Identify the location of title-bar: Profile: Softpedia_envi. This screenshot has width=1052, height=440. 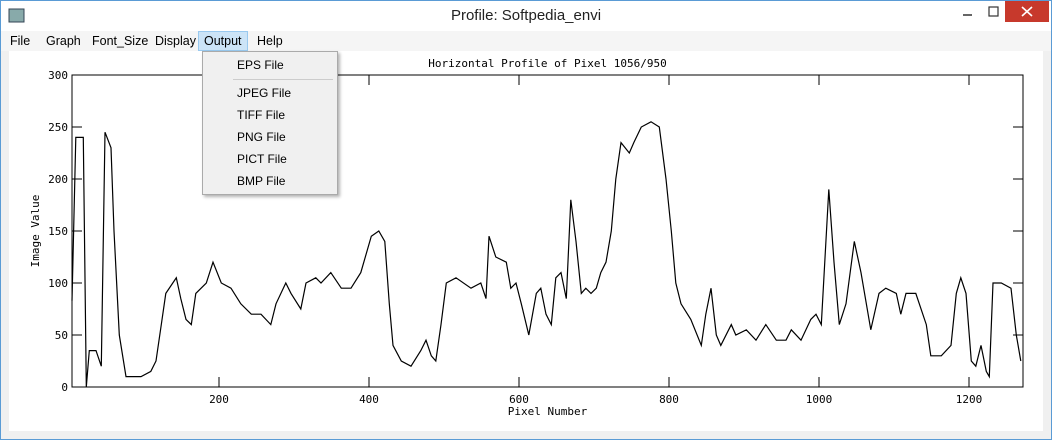
(526, 16).